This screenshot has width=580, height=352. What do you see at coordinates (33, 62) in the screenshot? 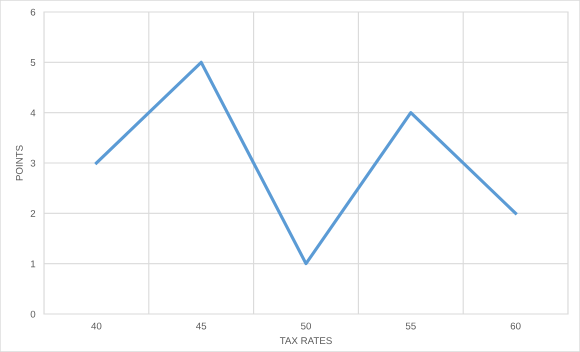
I see `y-tick-label: 5` at bounding box center [33, 62].